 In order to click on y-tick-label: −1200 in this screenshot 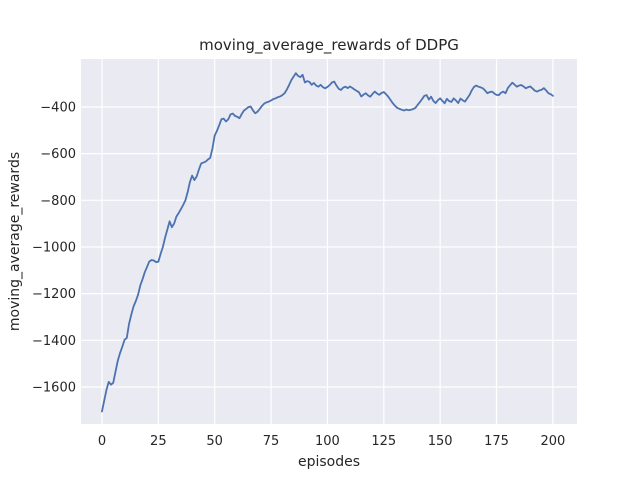, I will do `click(54, 294)`.